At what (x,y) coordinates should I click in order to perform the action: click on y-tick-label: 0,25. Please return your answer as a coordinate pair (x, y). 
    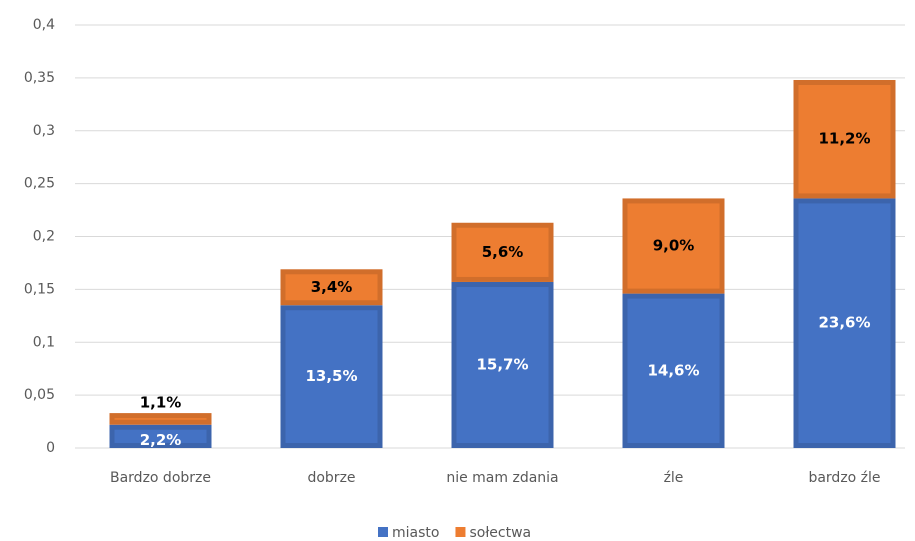
    Looking at the image, I should click on (39, 184).